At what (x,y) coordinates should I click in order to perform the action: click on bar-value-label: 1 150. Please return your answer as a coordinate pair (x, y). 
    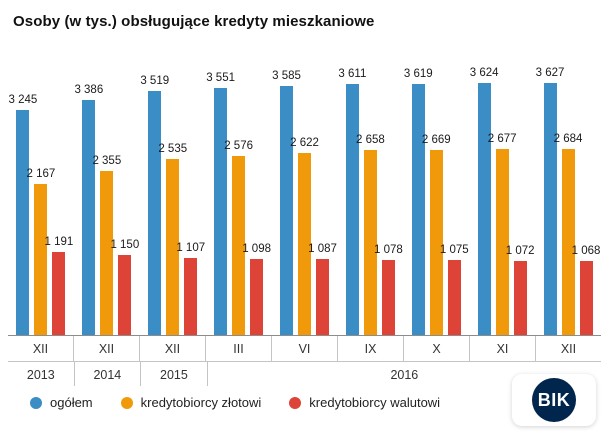
    Looking at the image, I should click on (125, 245).